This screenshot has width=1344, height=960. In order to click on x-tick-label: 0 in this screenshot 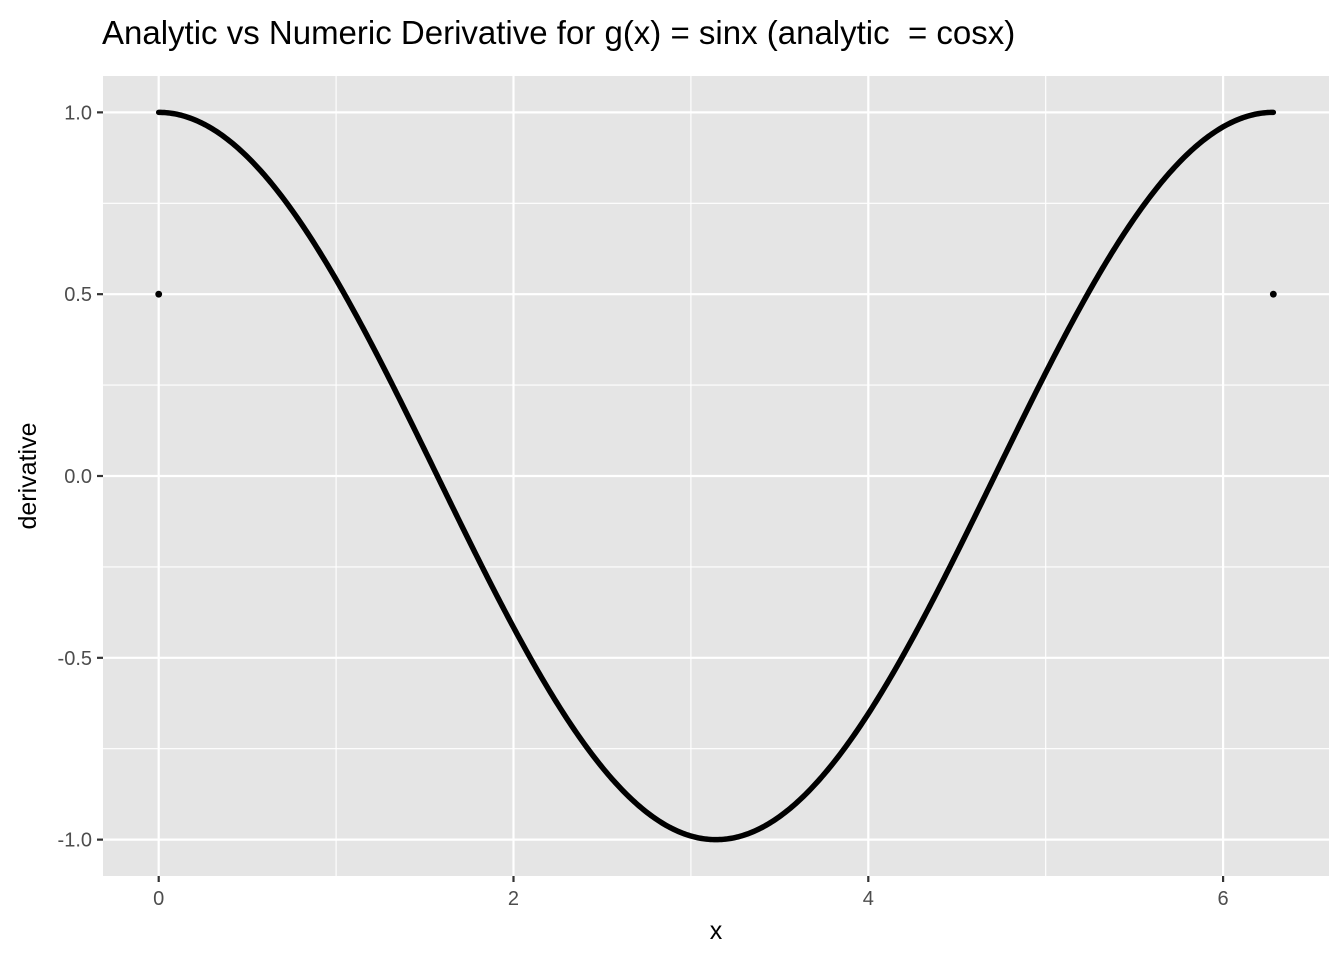, I will do `click(158, 899)`.